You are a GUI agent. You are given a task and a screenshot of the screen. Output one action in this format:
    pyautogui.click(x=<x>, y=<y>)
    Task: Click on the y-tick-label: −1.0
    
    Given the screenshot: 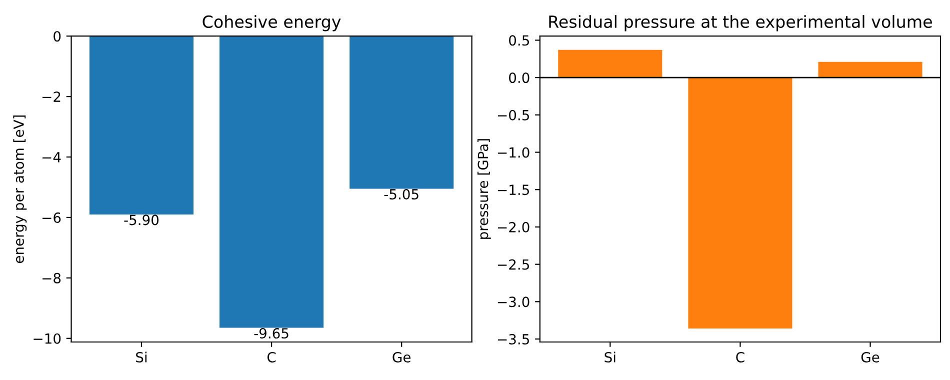 What is the action you would take?
    pyautogui.click(x=514, y=152)
    